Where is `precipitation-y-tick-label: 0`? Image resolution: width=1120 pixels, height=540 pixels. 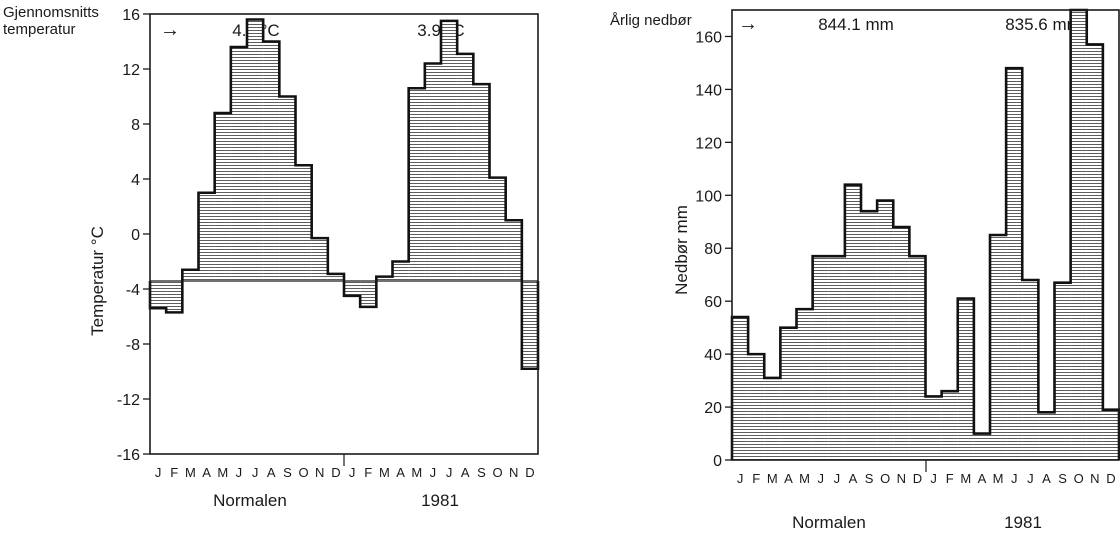
precipitation-y-tick-label: 0 is located at coordinates (717, 461).